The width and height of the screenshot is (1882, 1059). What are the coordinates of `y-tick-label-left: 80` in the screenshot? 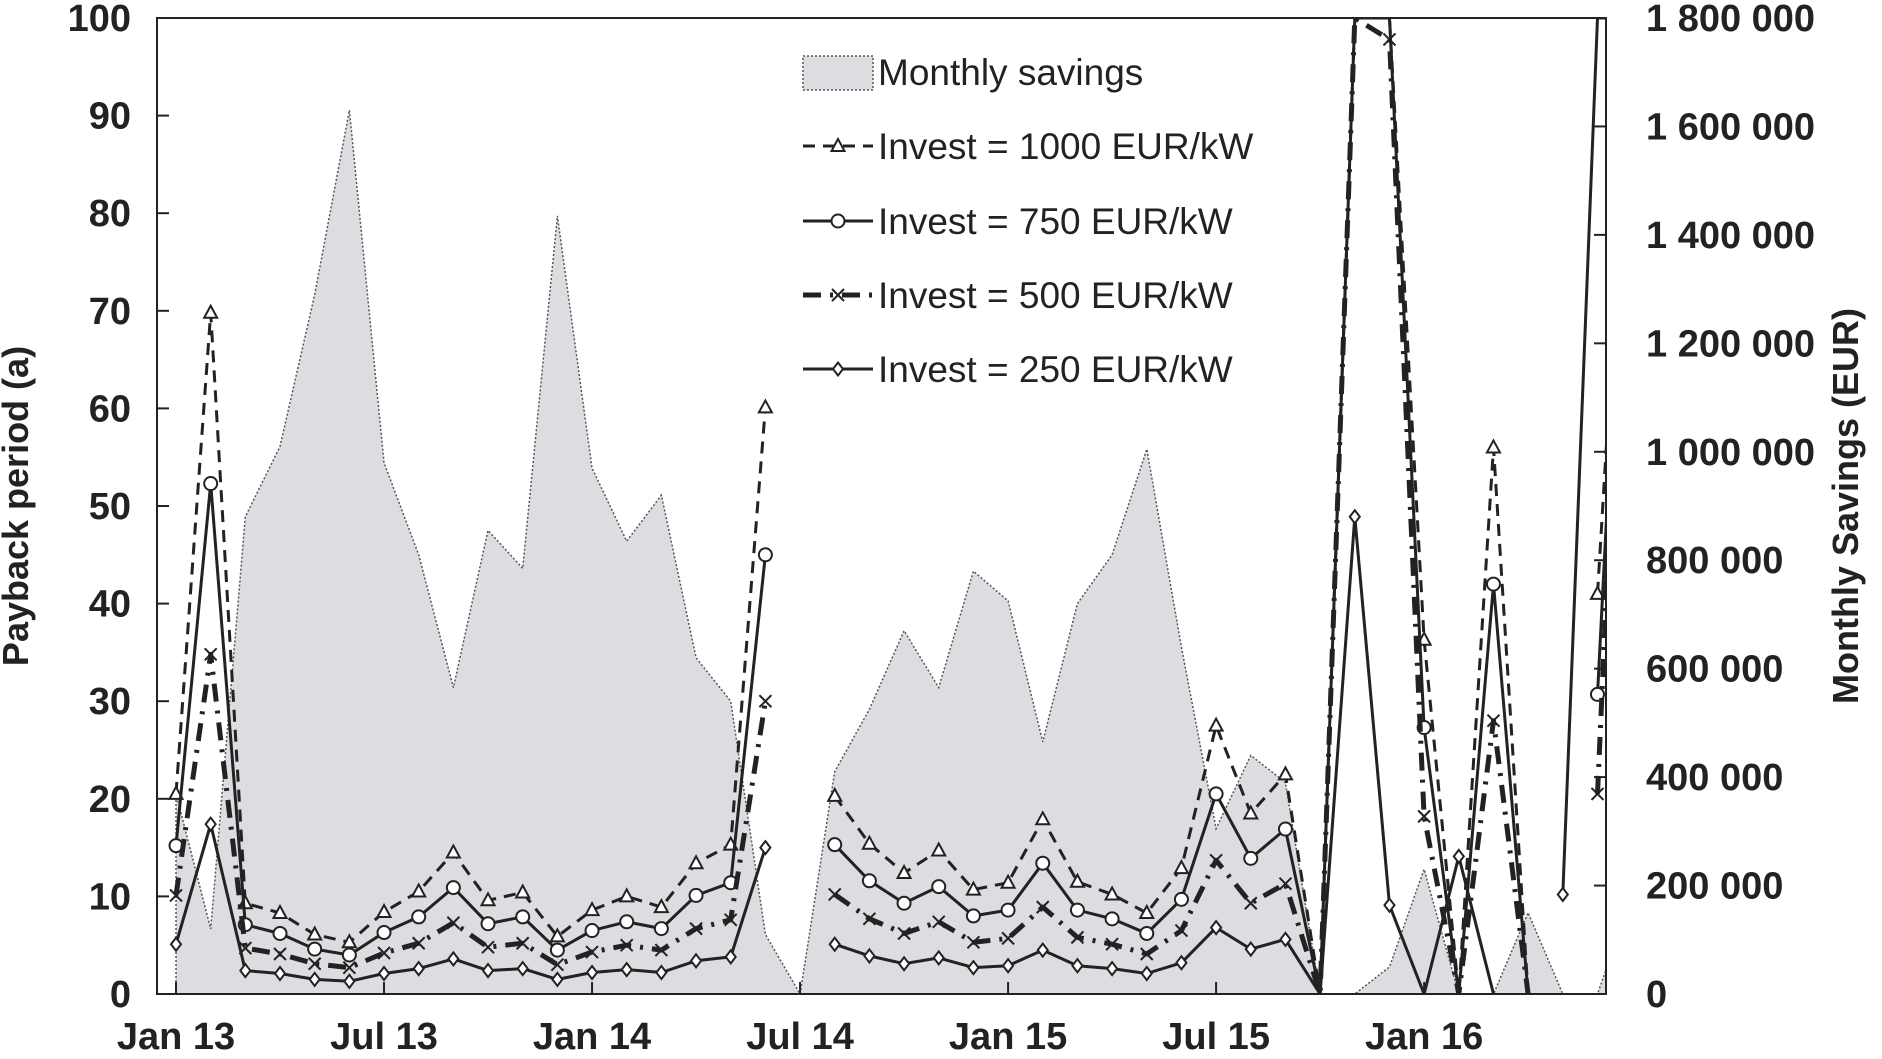 It's located at (110, 214).